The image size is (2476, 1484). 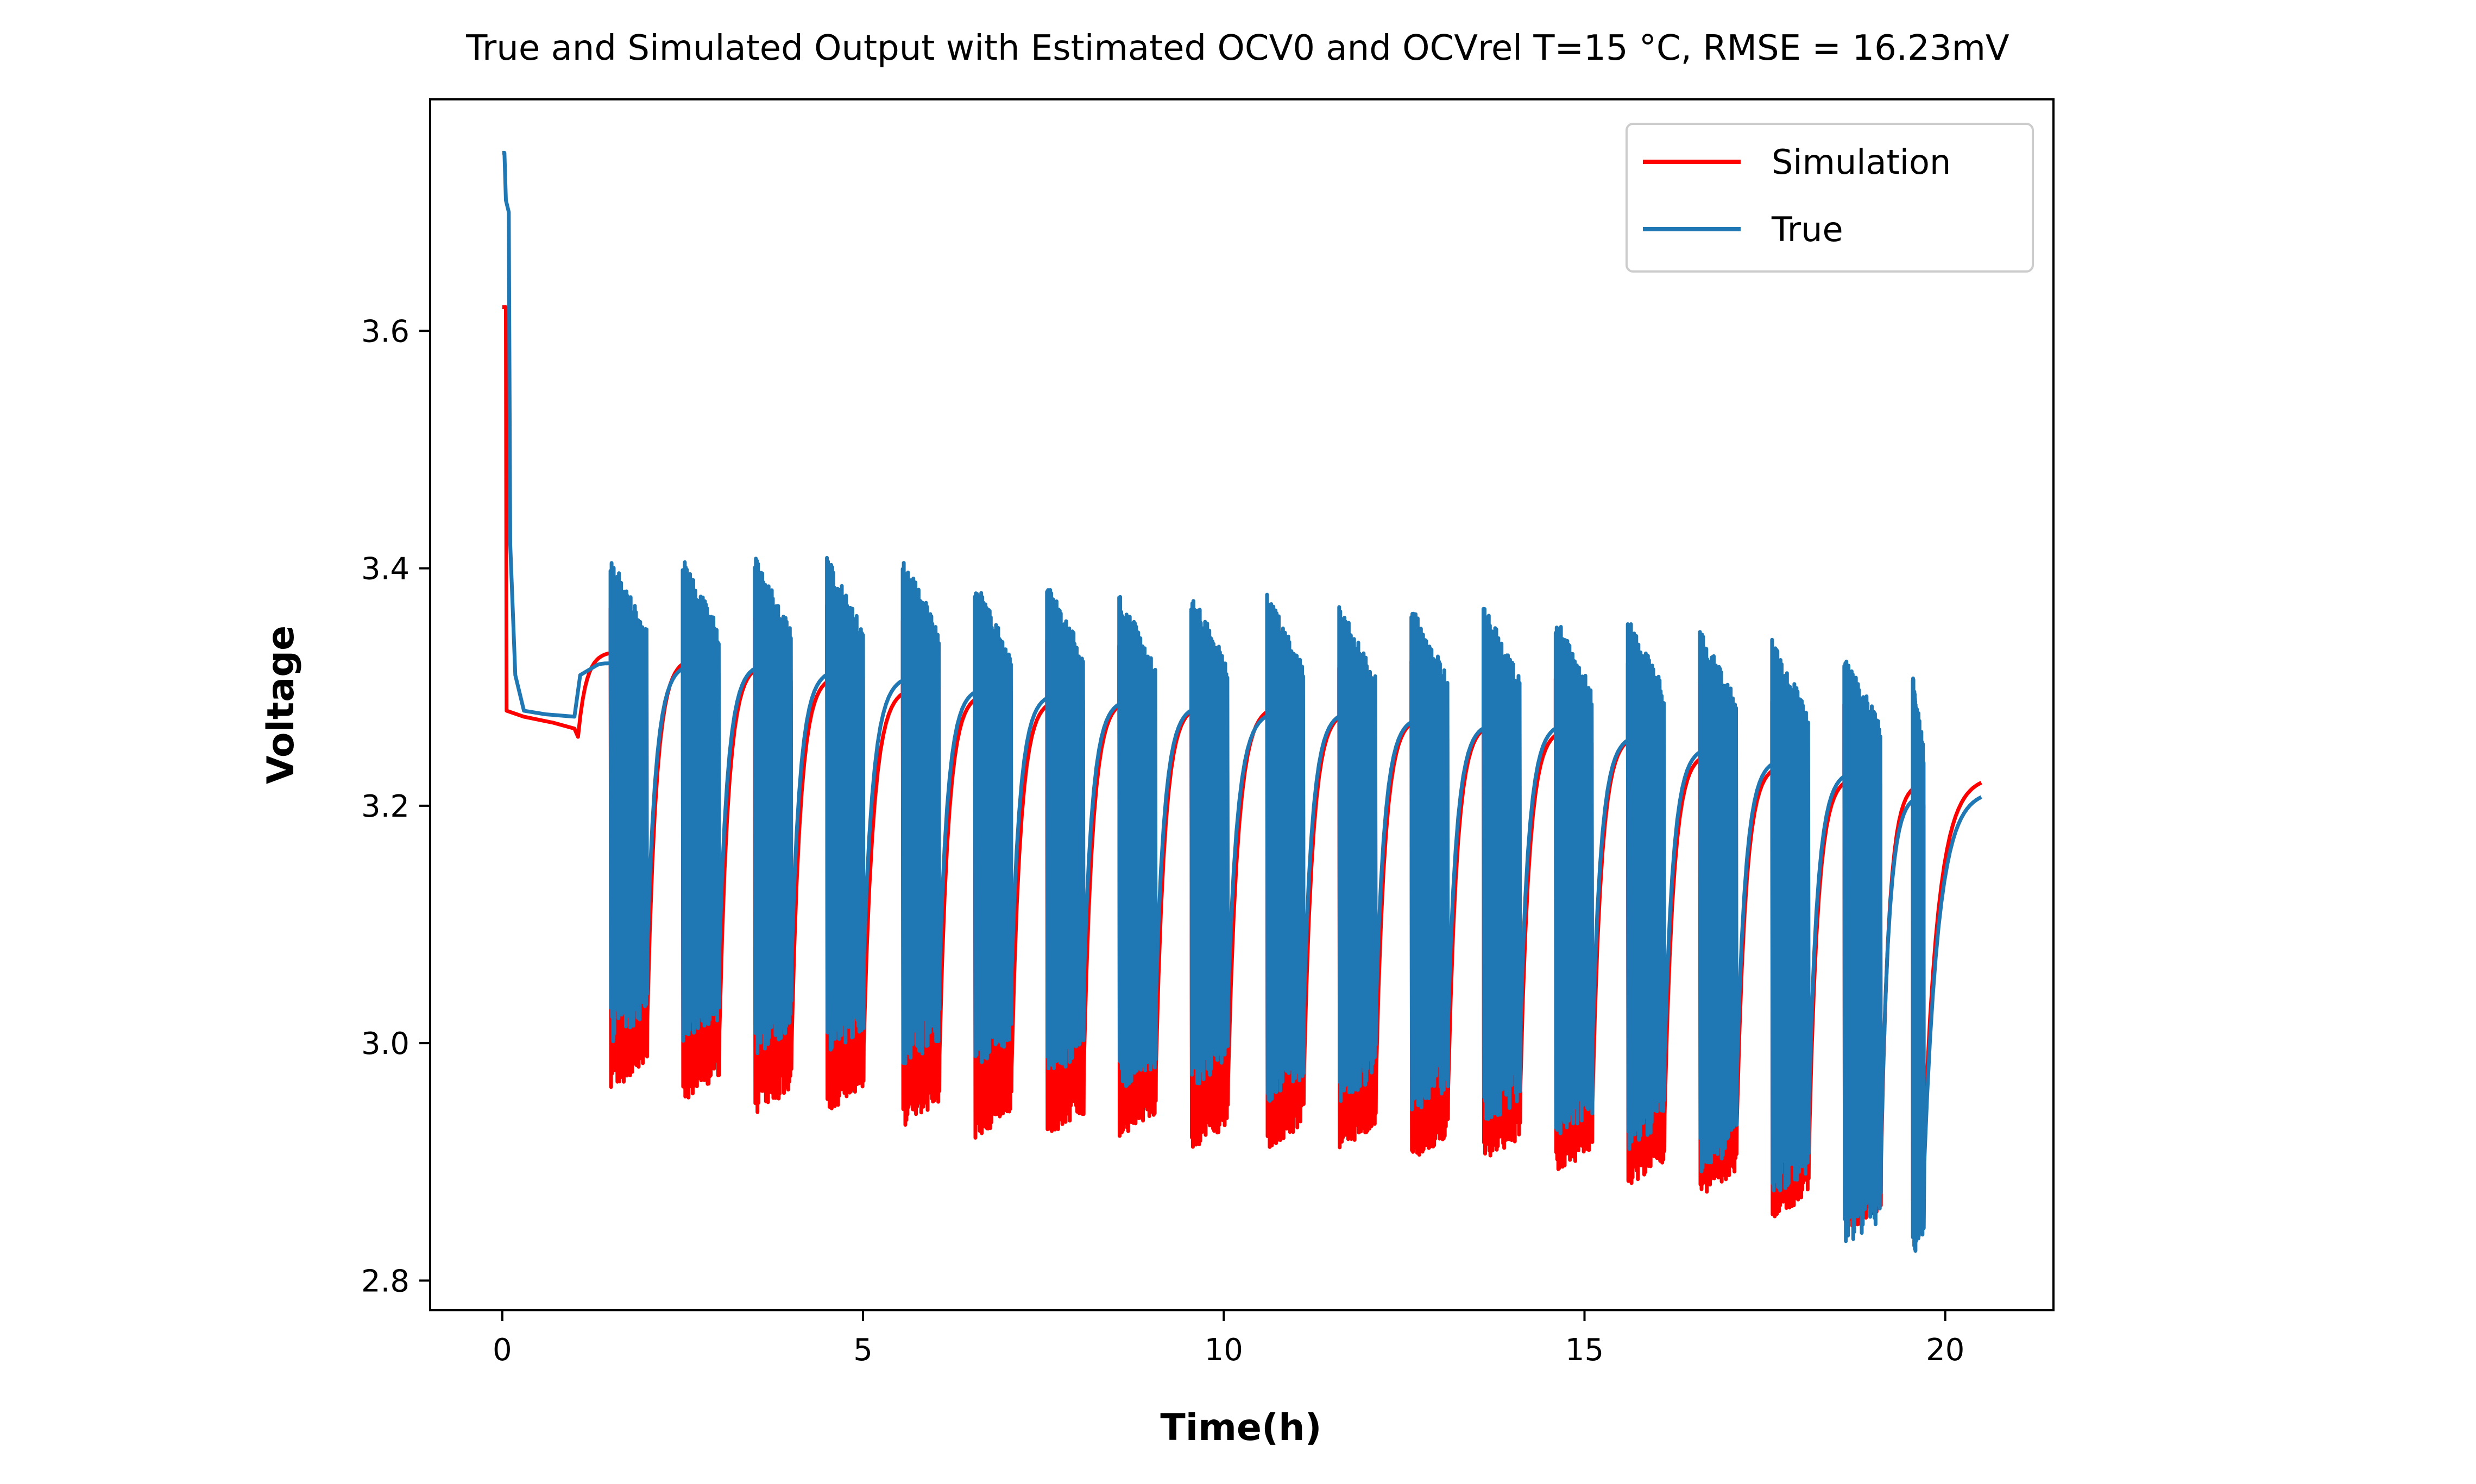 I want to click on y-tick-label: 3.4, so click(x=385, y=569).